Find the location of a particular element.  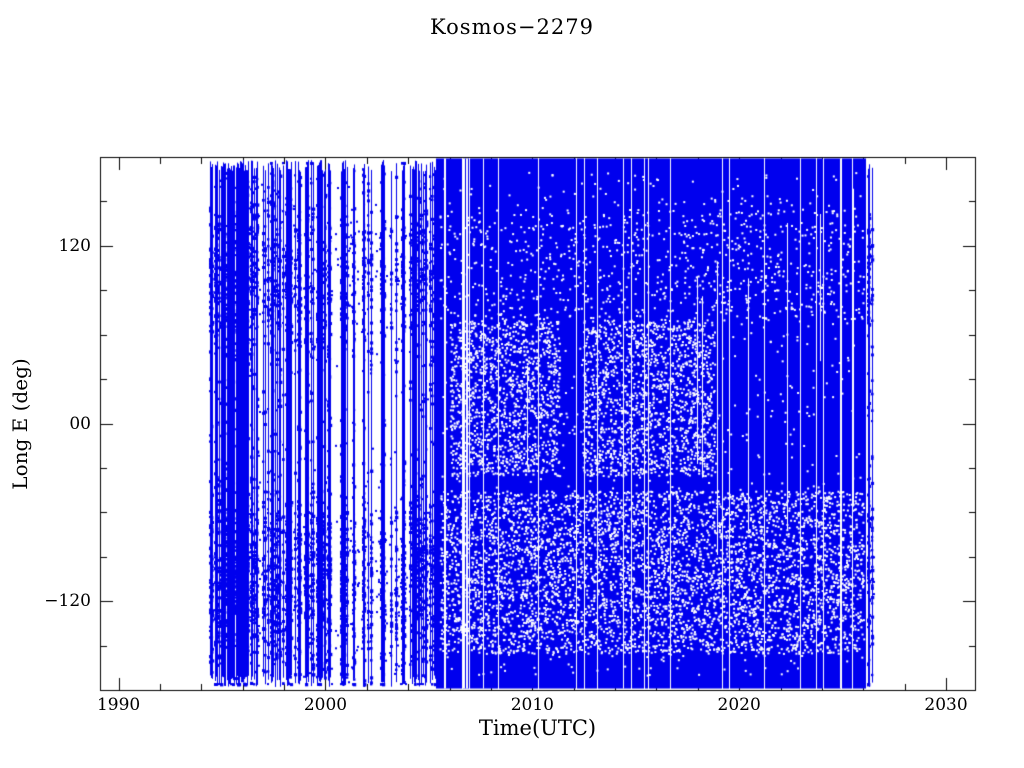

x-axis-label: Time(UTC) is located at coordinates (537, 728).